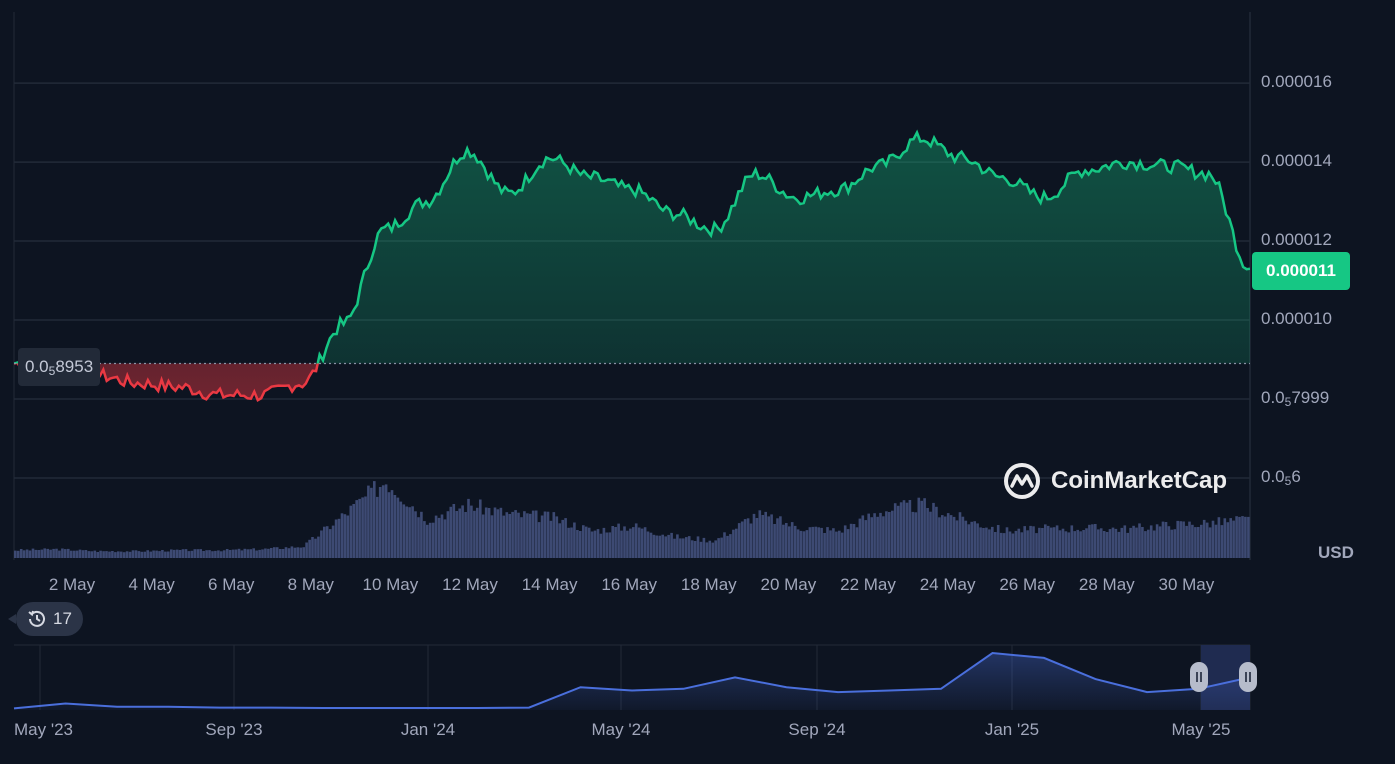  Describe the element at coordinates (1187, 584) in the screenshot. I see `x-tick-label: 30 May` at that location.